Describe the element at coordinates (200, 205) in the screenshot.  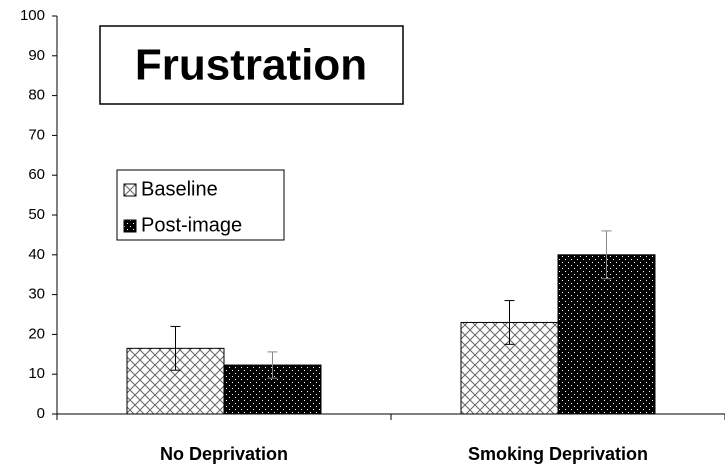
I see `legend-box` at that location.